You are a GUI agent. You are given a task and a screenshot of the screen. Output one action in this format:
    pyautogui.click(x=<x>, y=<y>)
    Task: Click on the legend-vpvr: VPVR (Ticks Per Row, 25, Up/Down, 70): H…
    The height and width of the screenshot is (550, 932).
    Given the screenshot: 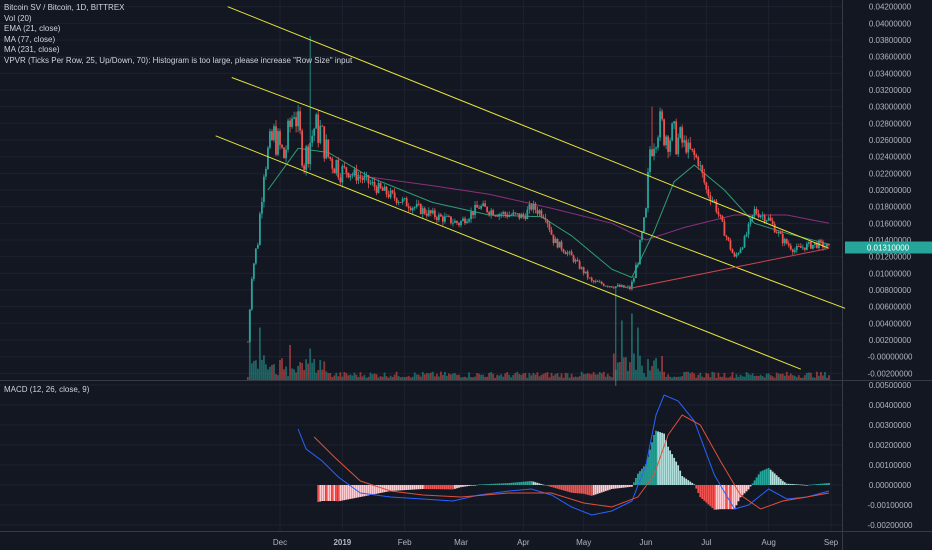 What is the action you would take?
    pyautogui.click(x=178, y=60)
    